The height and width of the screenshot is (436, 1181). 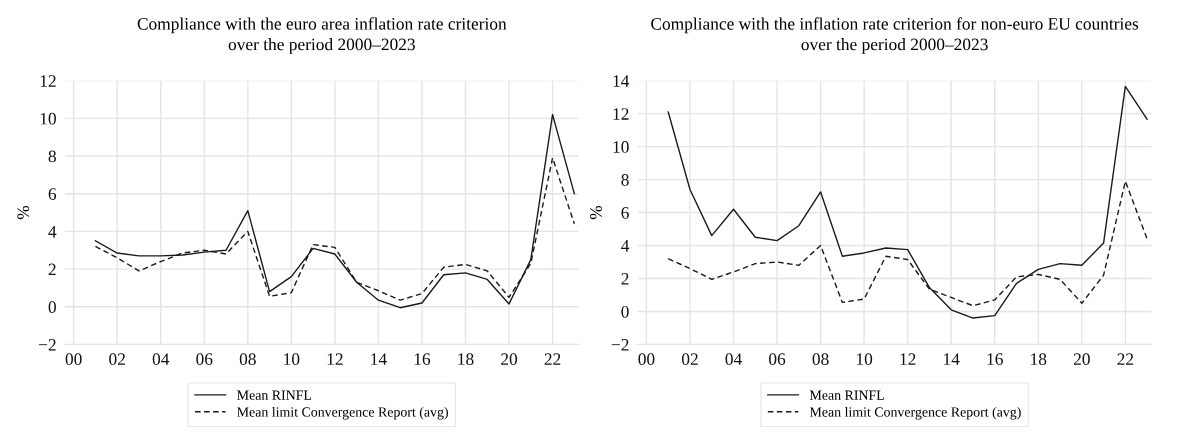 I want to click on chart-title: Compliance with the euro area inflation rate criterion over the period 2000–2023, so click(x=322, y=35).